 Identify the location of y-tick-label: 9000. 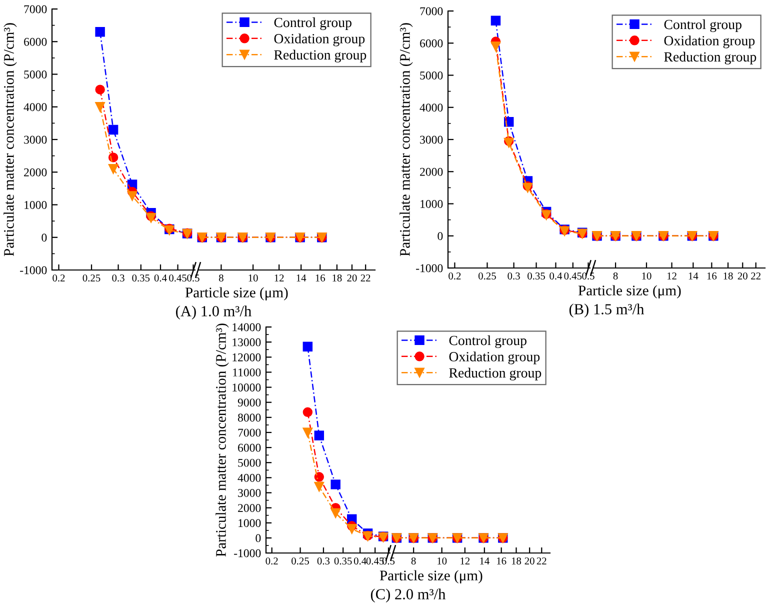
(249, 402).